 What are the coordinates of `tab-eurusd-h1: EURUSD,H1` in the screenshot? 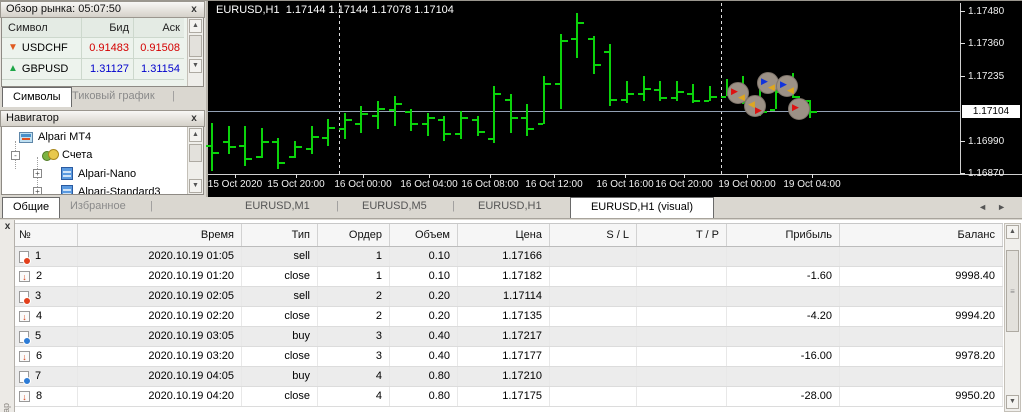 It's located at (510, 206).